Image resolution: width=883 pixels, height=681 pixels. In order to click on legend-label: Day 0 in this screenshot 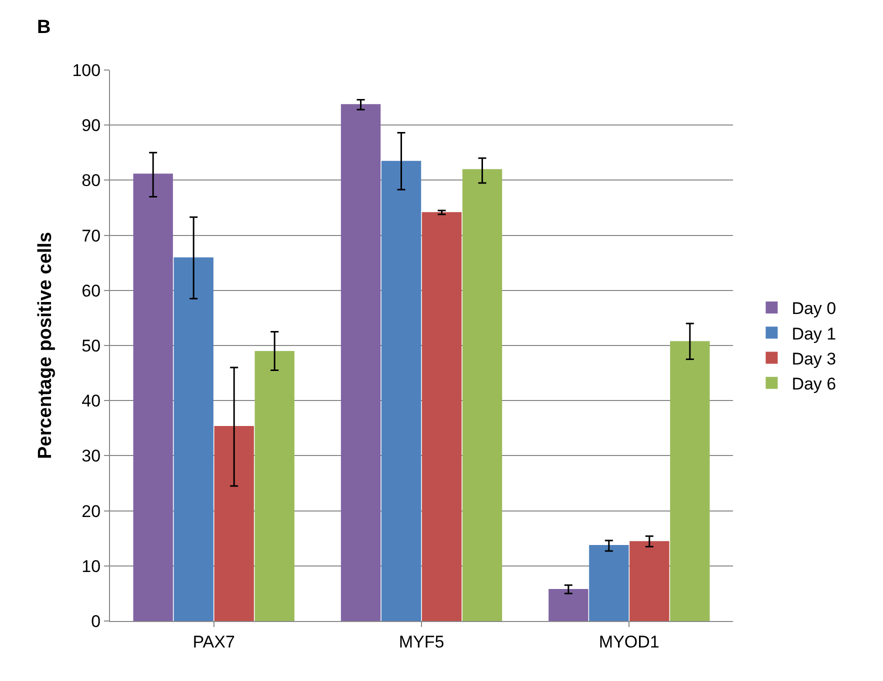, I will do `click(814, 308)`.